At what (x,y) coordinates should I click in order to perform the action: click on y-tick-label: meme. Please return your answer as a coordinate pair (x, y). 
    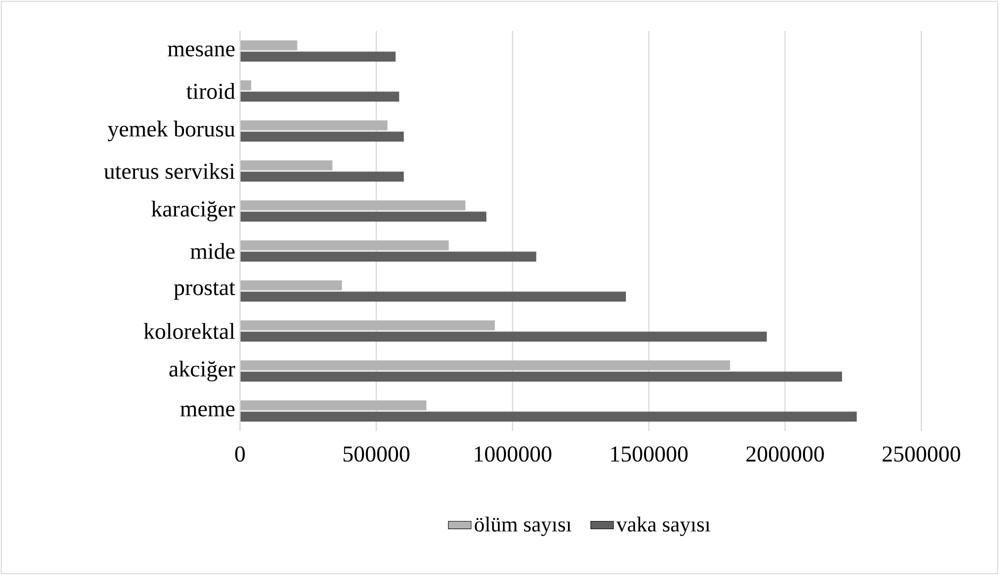
    Looking at the image, I should click on (207, 411).